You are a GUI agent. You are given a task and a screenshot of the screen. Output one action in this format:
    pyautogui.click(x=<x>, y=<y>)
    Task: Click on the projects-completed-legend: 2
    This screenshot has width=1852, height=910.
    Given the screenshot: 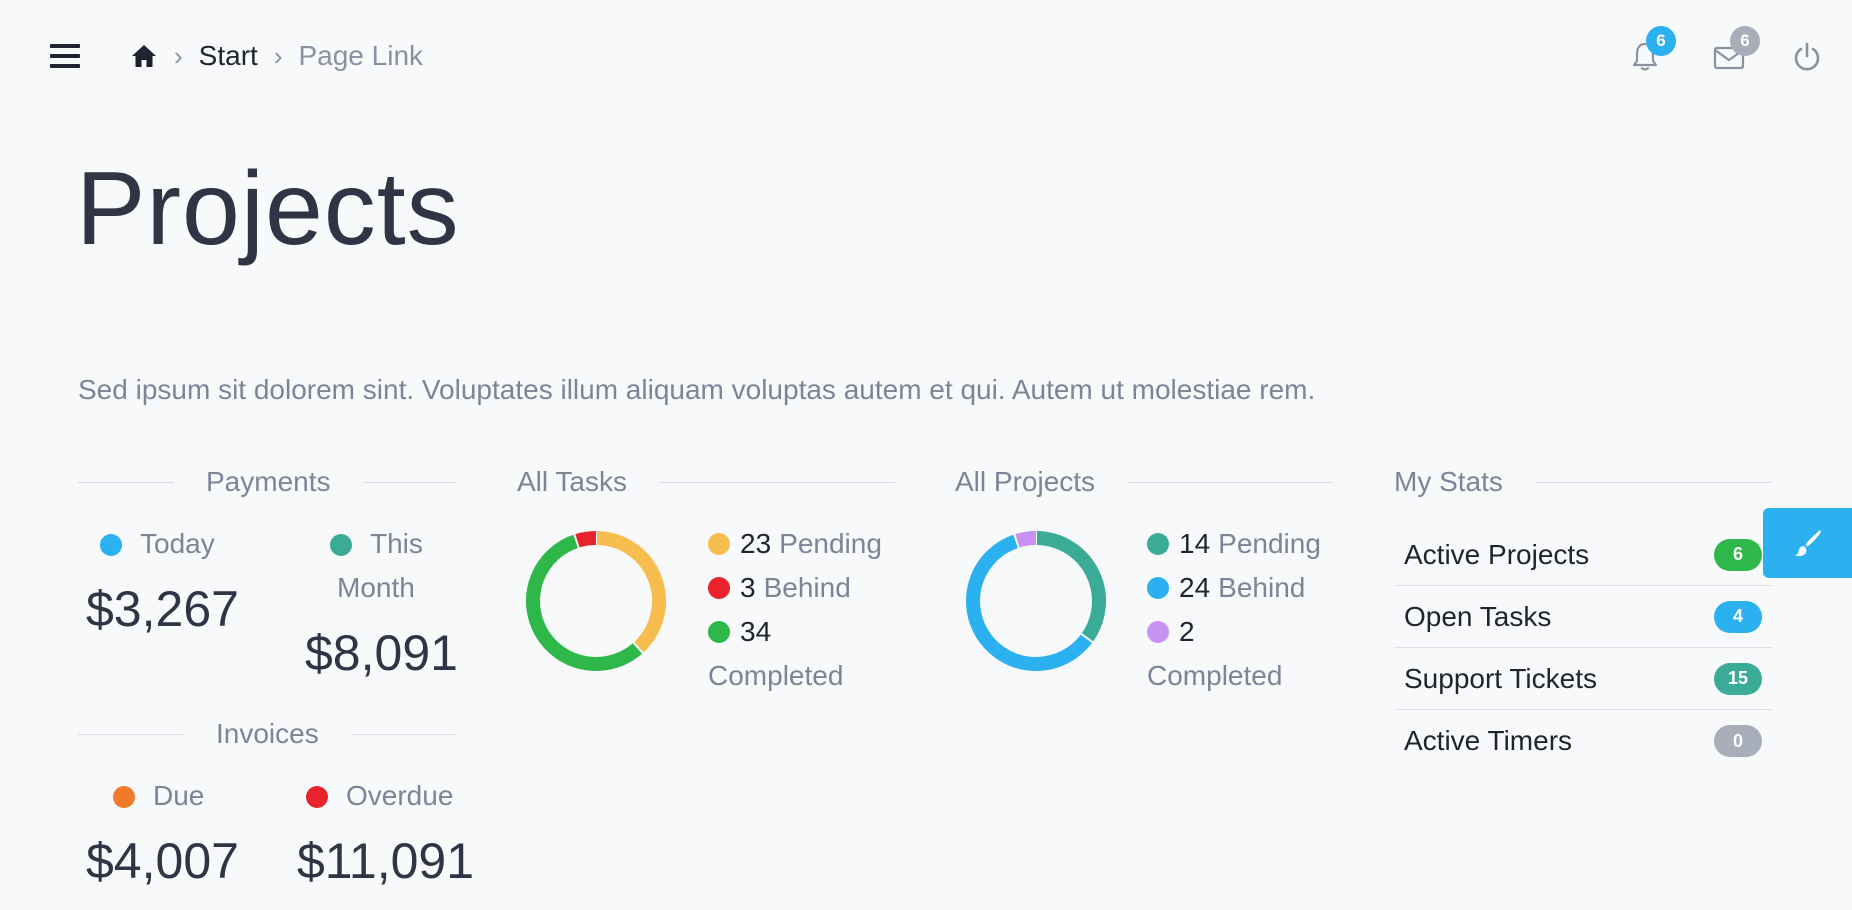 What is the action you would take?
    pyautogui.click(x=1242, y=632)
    